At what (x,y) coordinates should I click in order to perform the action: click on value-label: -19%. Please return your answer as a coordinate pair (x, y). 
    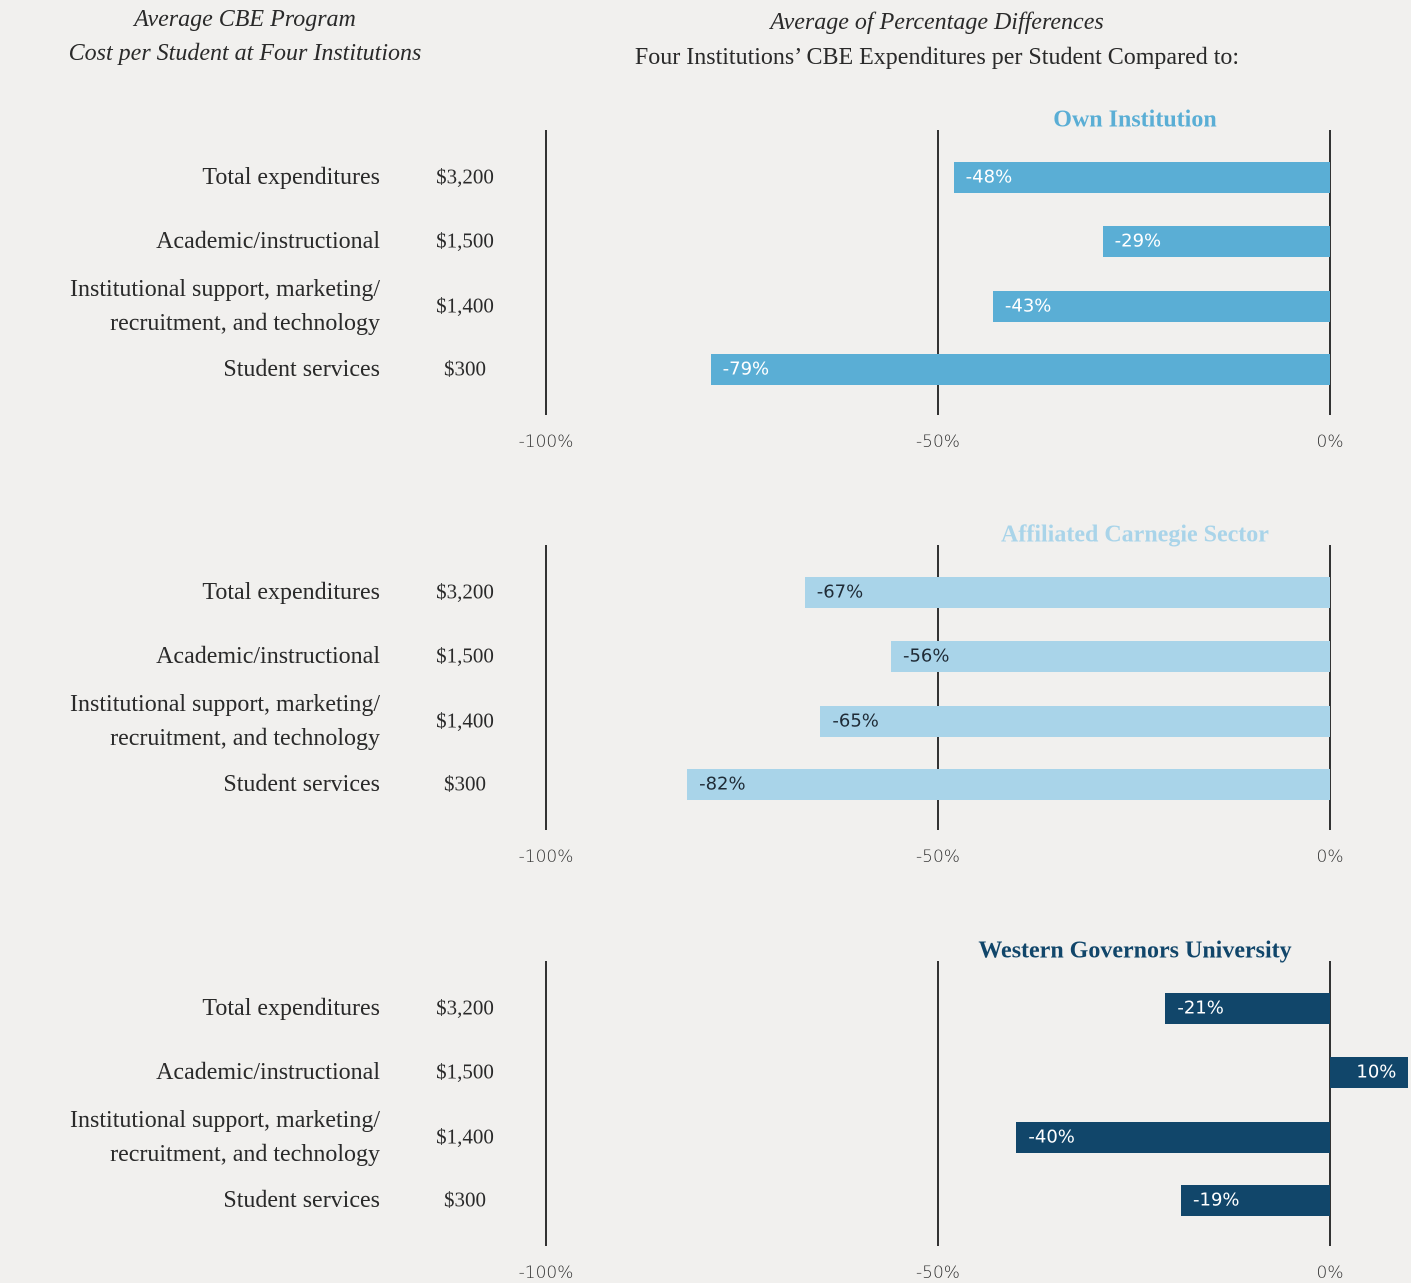
    Looking at the image, I should click on (1216, 1200).